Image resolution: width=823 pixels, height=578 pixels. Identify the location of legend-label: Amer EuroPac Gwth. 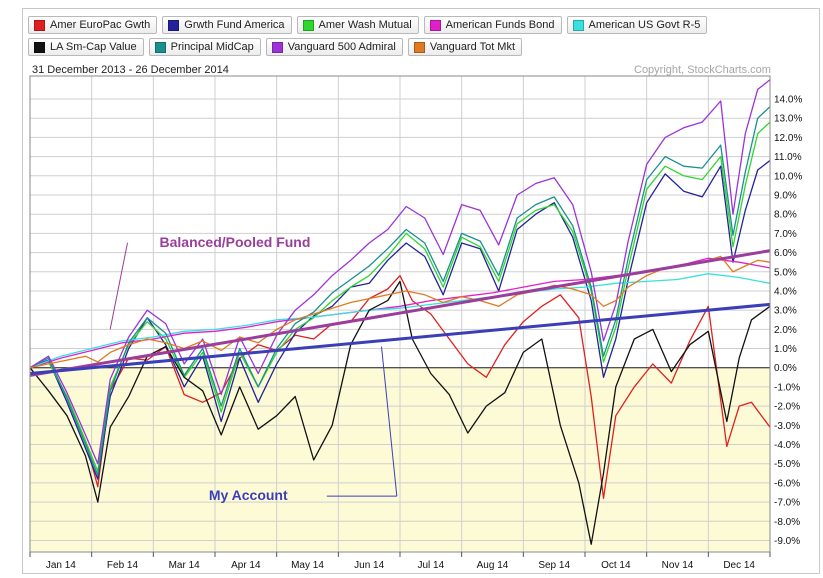
(100, 25).